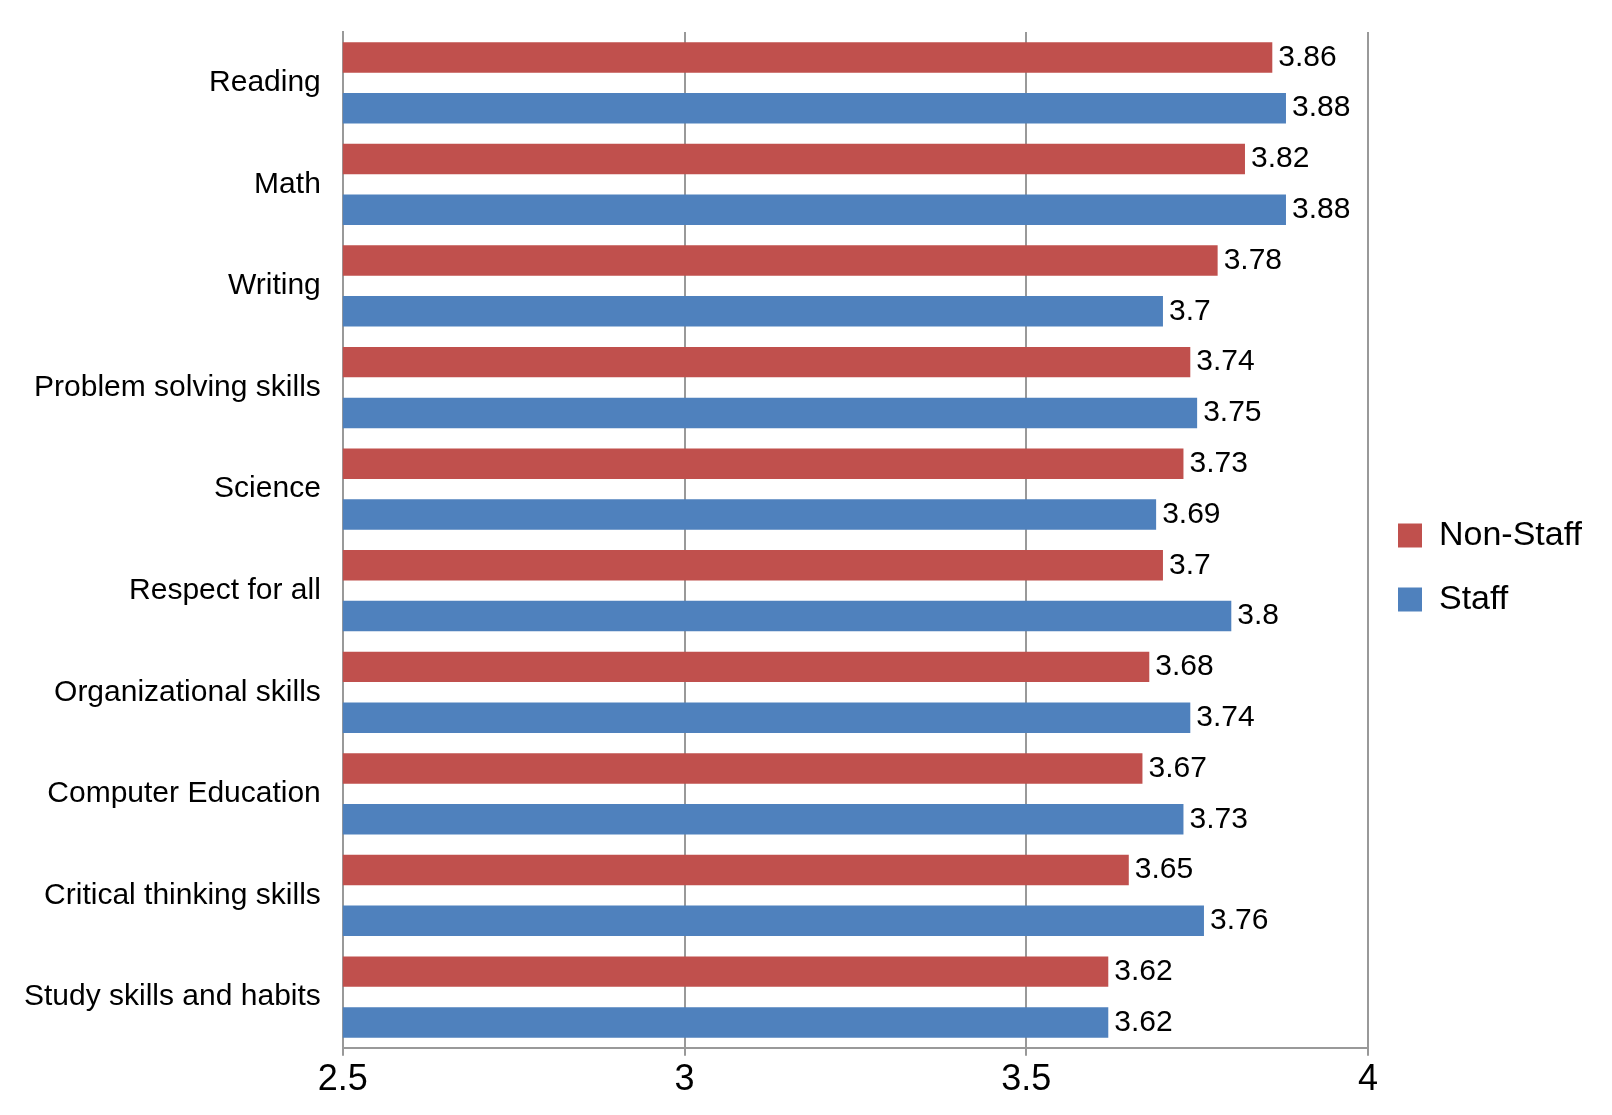  I want to click on data-label: 3.78, so click(1253, 258).